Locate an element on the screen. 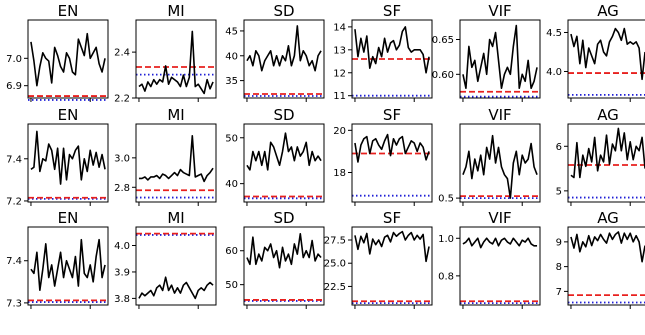 The width and height of the screenshot is (645, 335). y-tick-label: 3.0 is located at coordinates (122, 158).